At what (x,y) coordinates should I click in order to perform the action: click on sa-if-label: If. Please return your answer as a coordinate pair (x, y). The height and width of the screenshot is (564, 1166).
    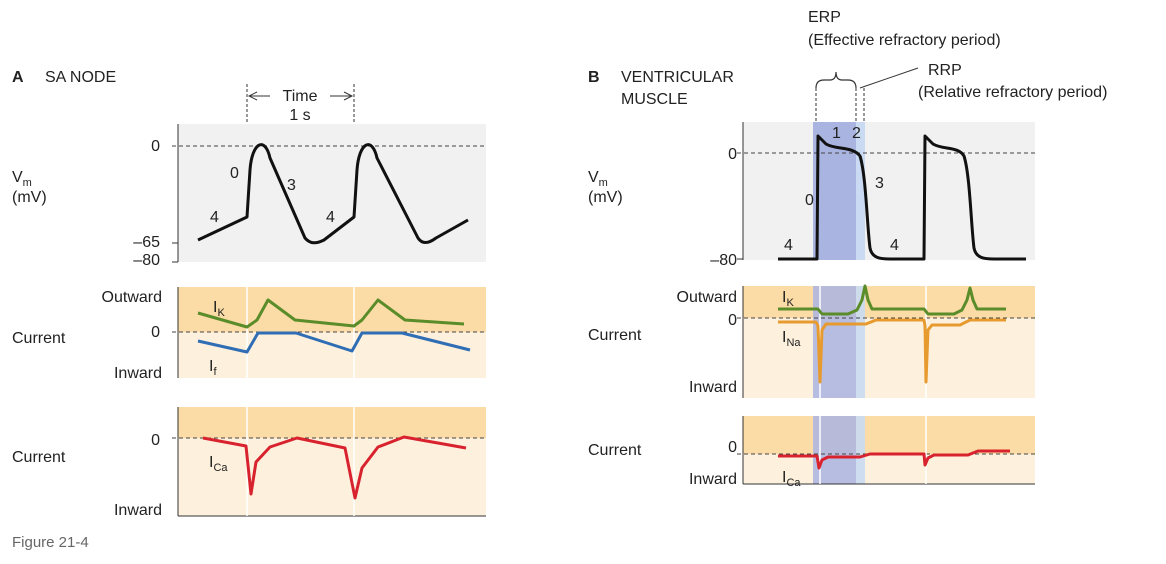
    Looking at the image, I should click on (213, 368).